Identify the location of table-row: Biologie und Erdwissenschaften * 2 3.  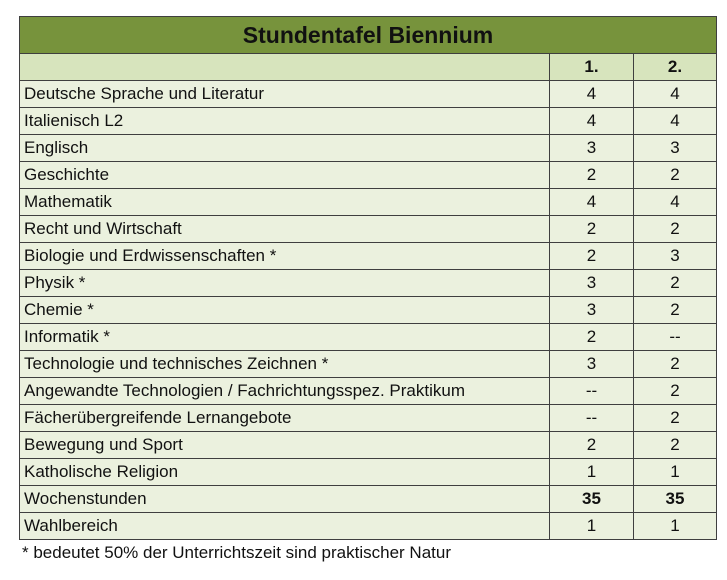
(368, 256).